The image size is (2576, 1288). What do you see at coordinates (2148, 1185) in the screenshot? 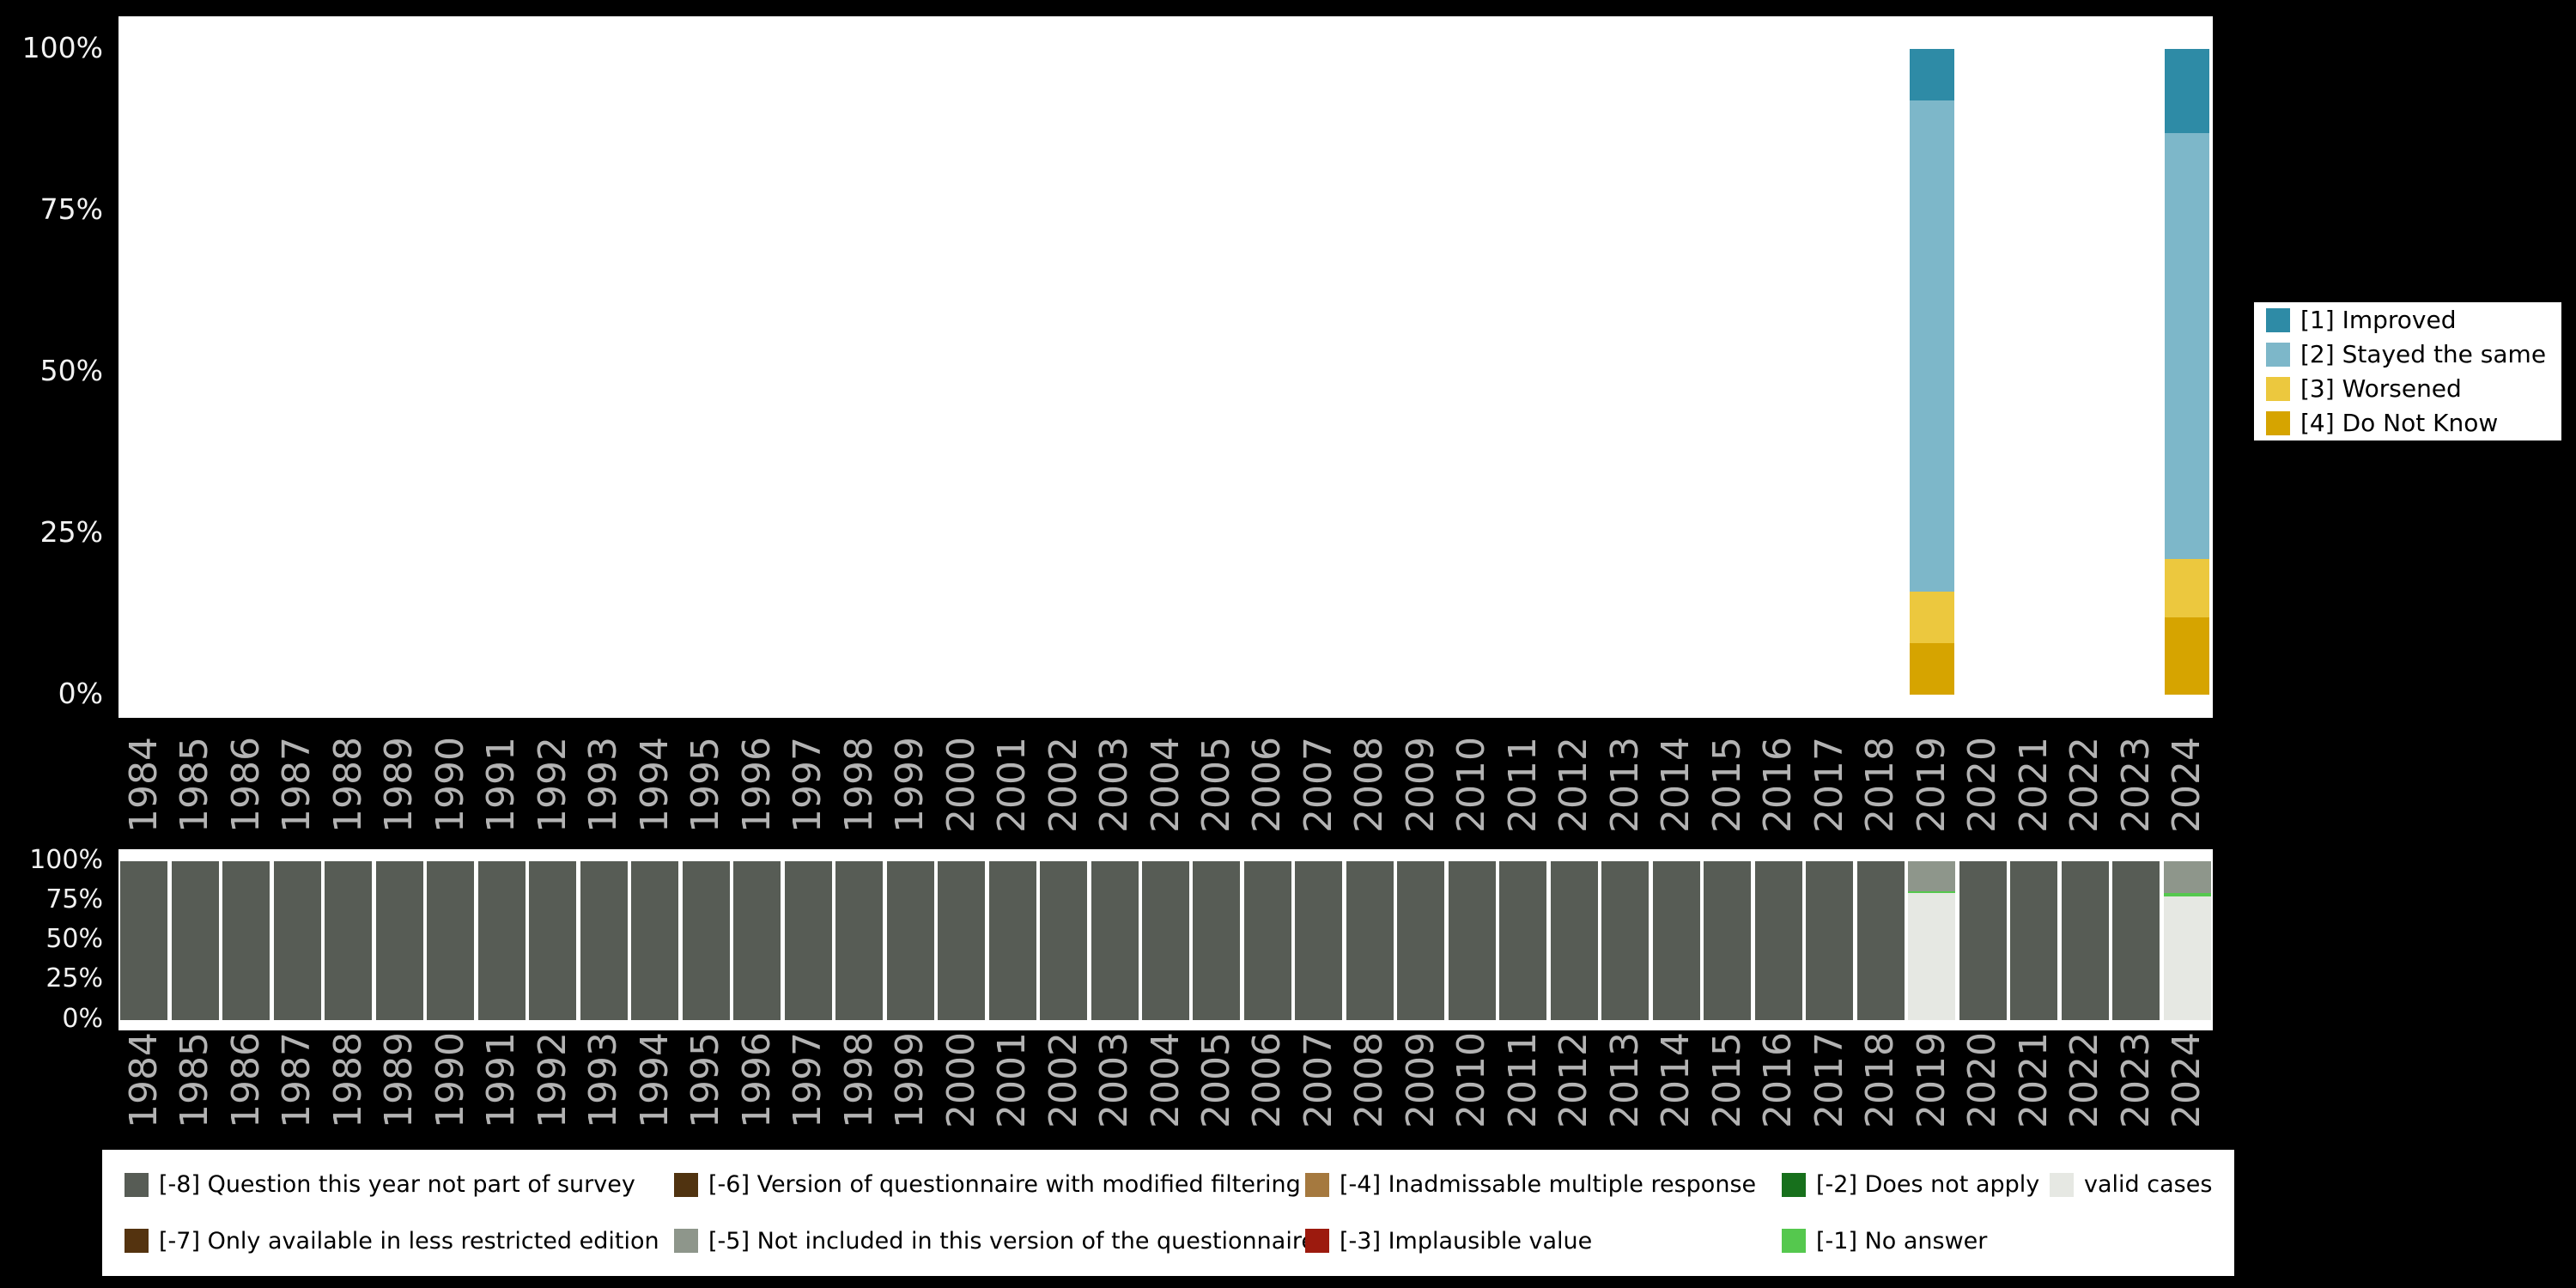
I see `legend-label: valid cases` at bounding box center [2148, 1185].